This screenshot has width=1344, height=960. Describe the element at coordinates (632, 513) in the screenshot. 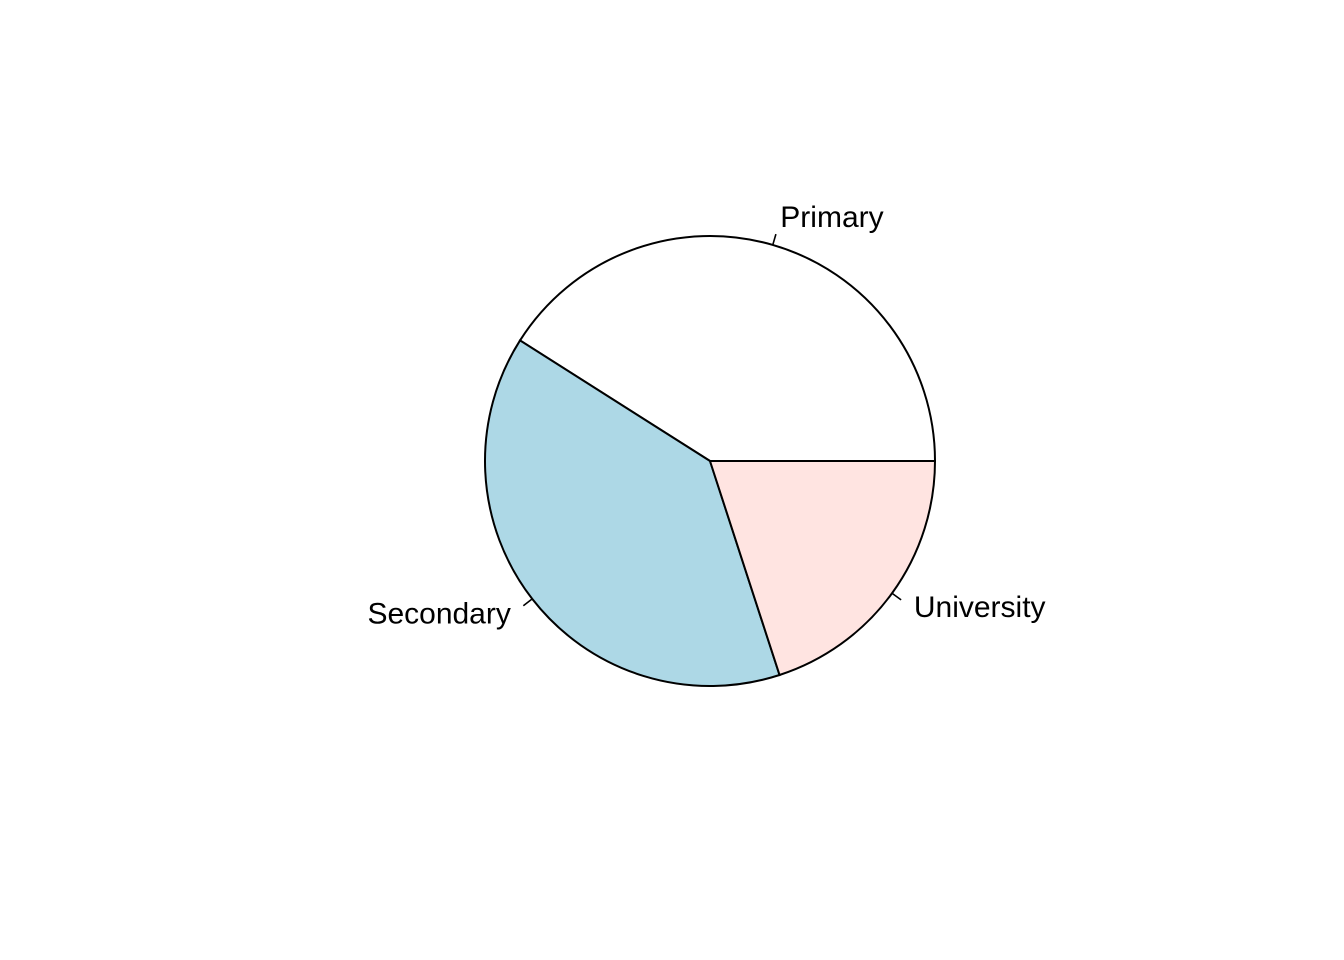

I see `pie-slice-secondary` at that location.